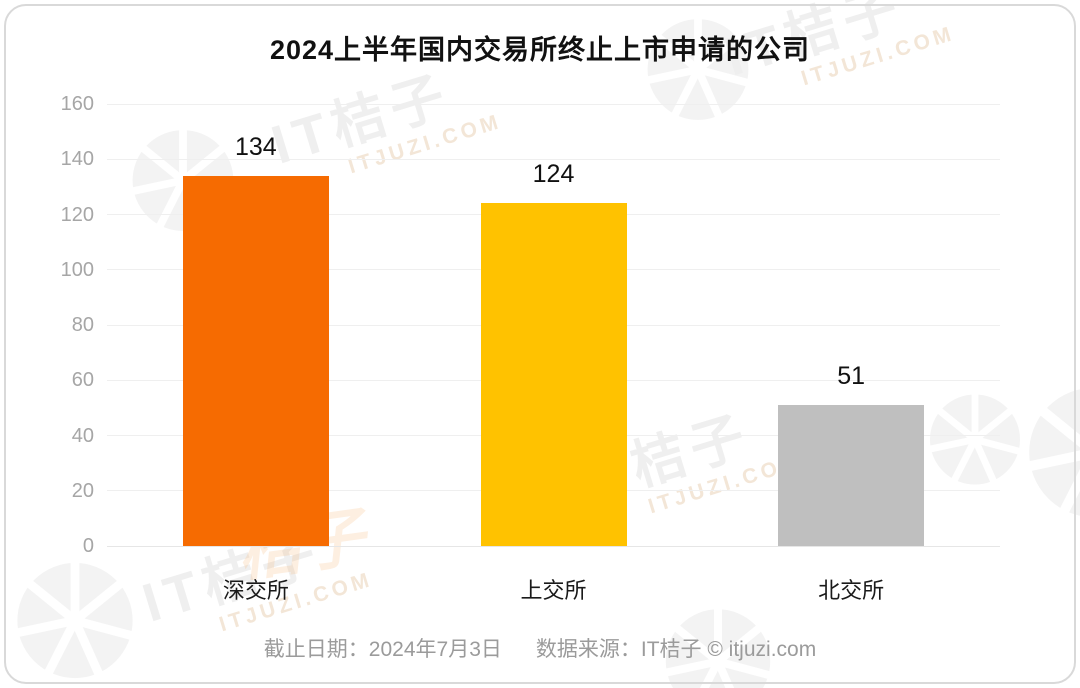  Describe the element at coordinates (851, 590) in the screenshot. I see `x-axis-category-label: 北交所` at that location.